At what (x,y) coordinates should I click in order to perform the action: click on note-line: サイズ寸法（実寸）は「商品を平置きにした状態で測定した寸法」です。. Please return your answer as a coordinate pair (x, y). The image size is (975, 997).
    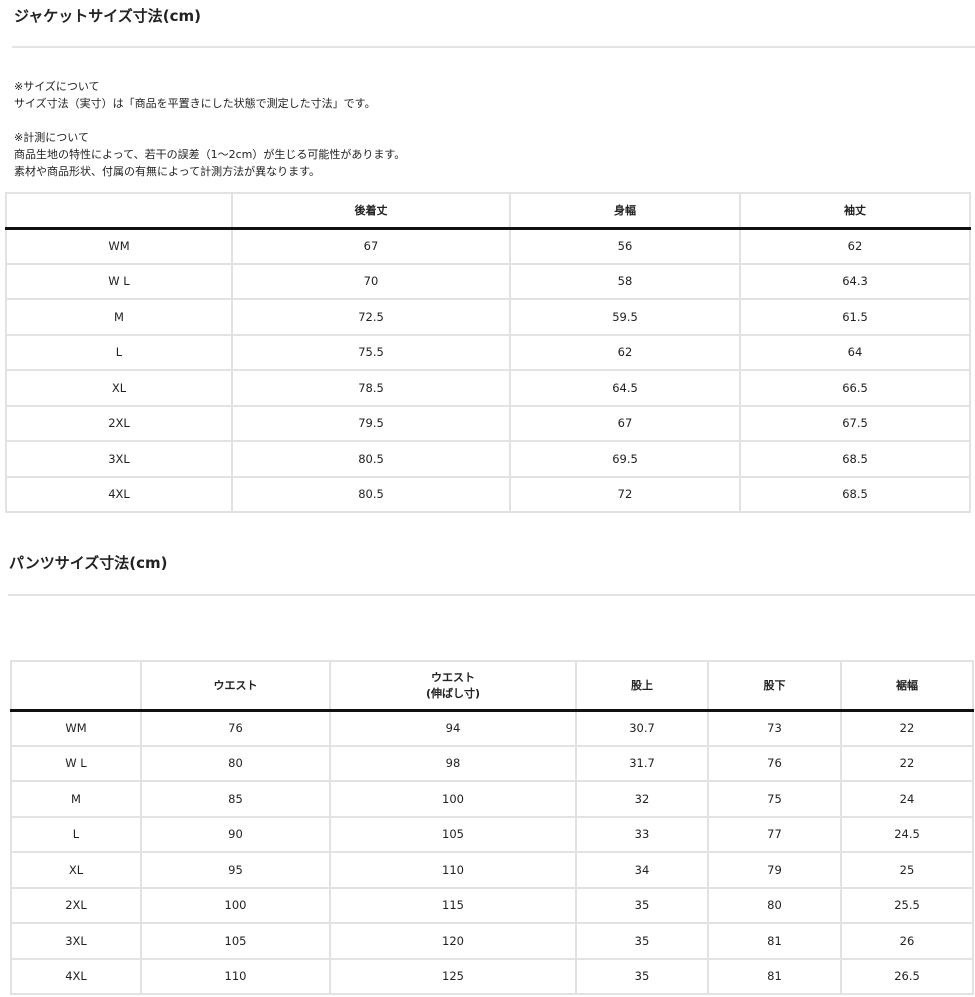
    Looking at the image, I should click on (195, 103).